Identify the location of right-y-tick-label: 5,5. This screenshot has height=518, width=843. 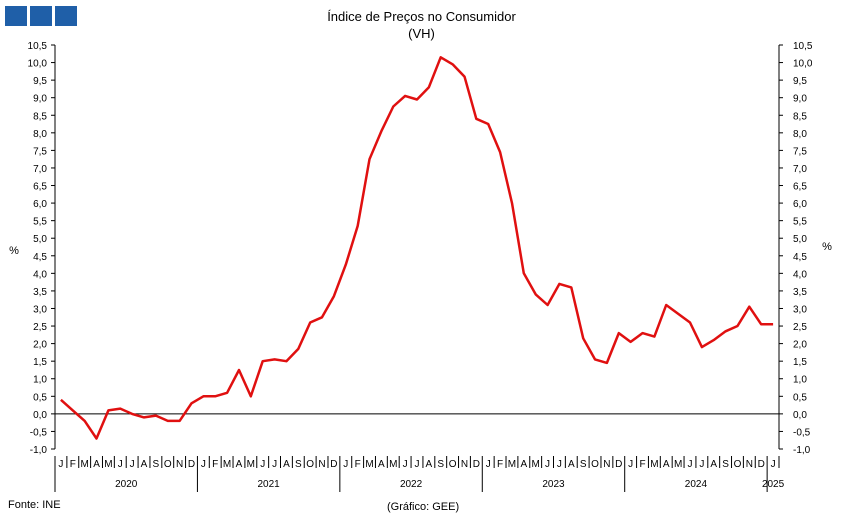
(800, 222).